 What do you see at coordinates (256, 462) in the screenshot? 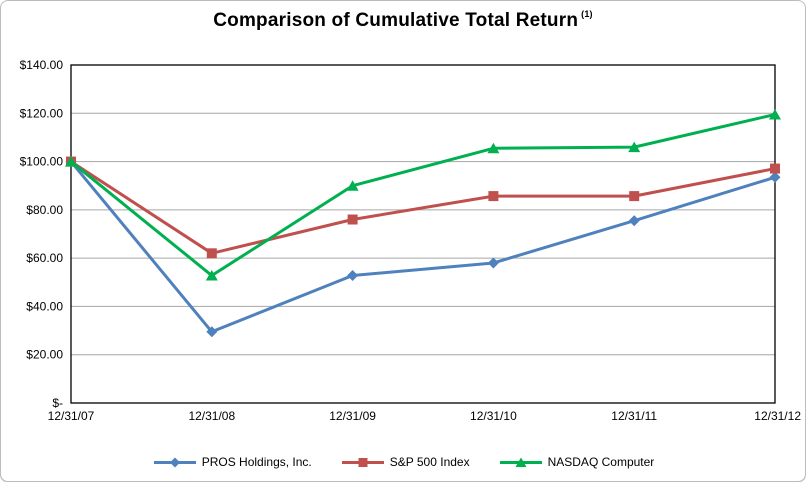
I see `legend-label: PROS Holdings, Inc.` at bounding box center [256, 462].